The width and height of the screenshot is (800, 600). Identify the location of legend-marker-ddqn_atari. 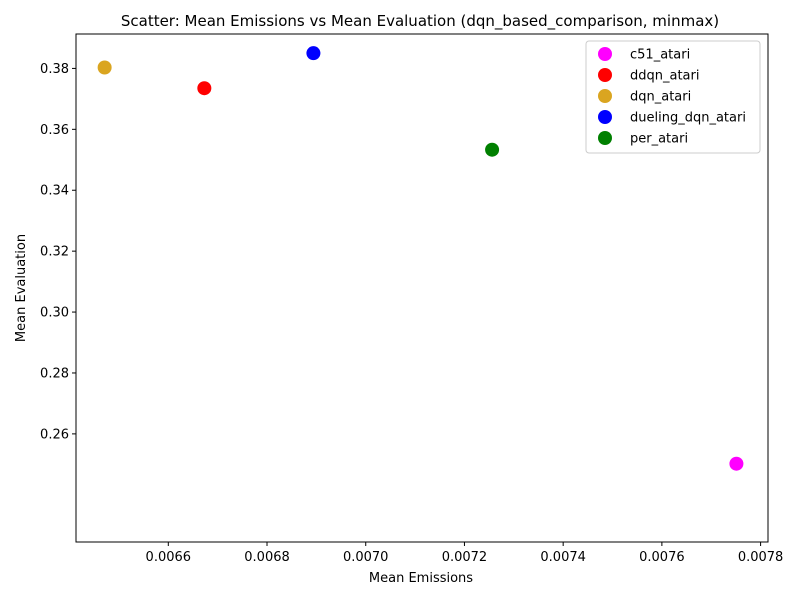
(605, 75).